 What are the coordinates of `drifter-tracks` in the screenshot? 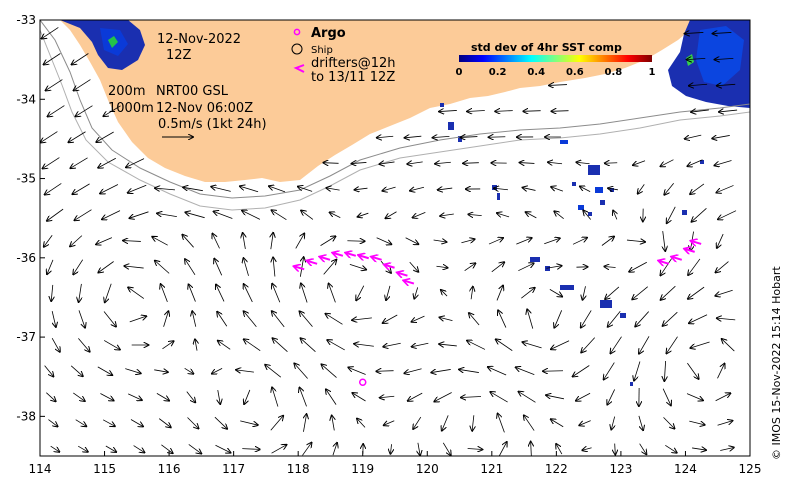 It's located at (498, 262).